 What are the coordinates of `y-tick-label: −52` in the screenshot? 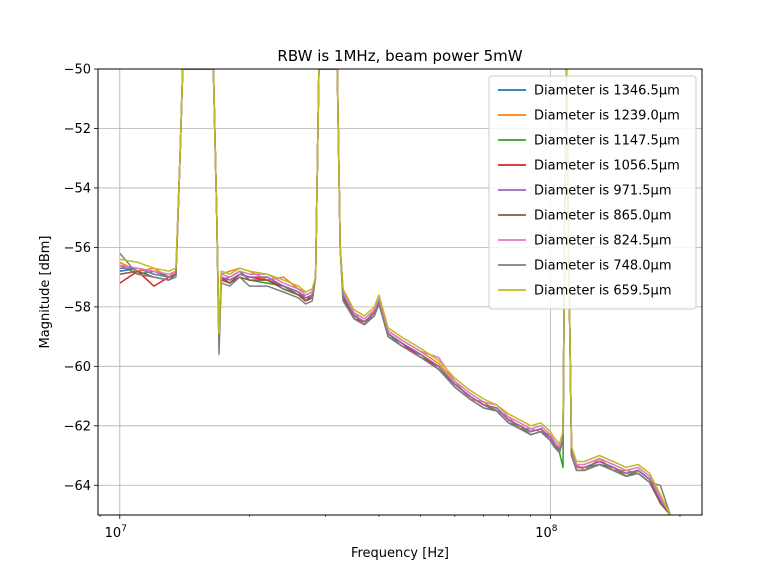 It's located at (77, 129).